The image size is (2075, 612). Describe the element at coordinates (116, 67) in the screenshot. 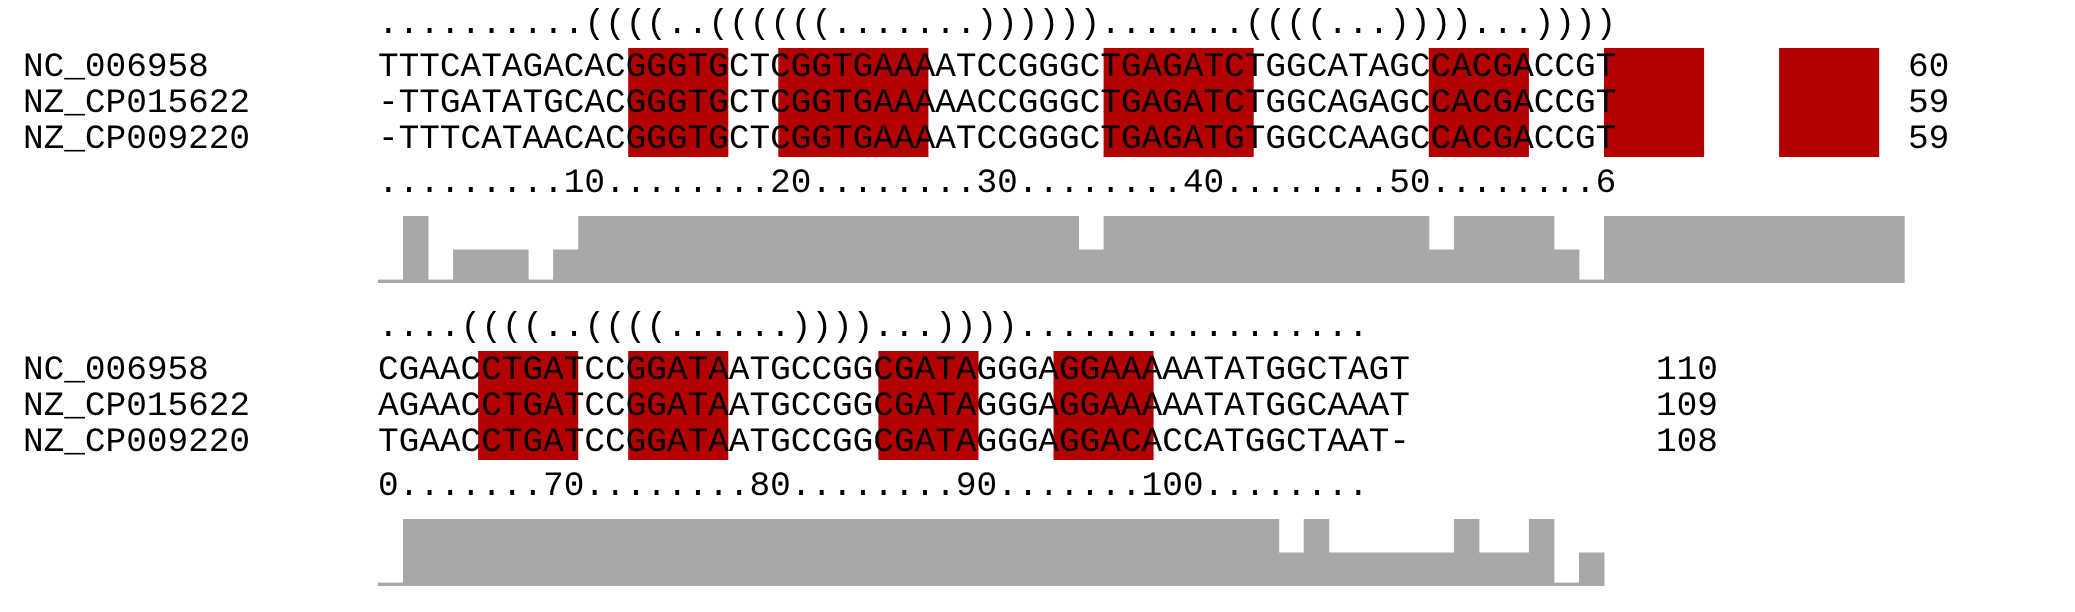

I see `sequence-name: NC_006958` at that location.